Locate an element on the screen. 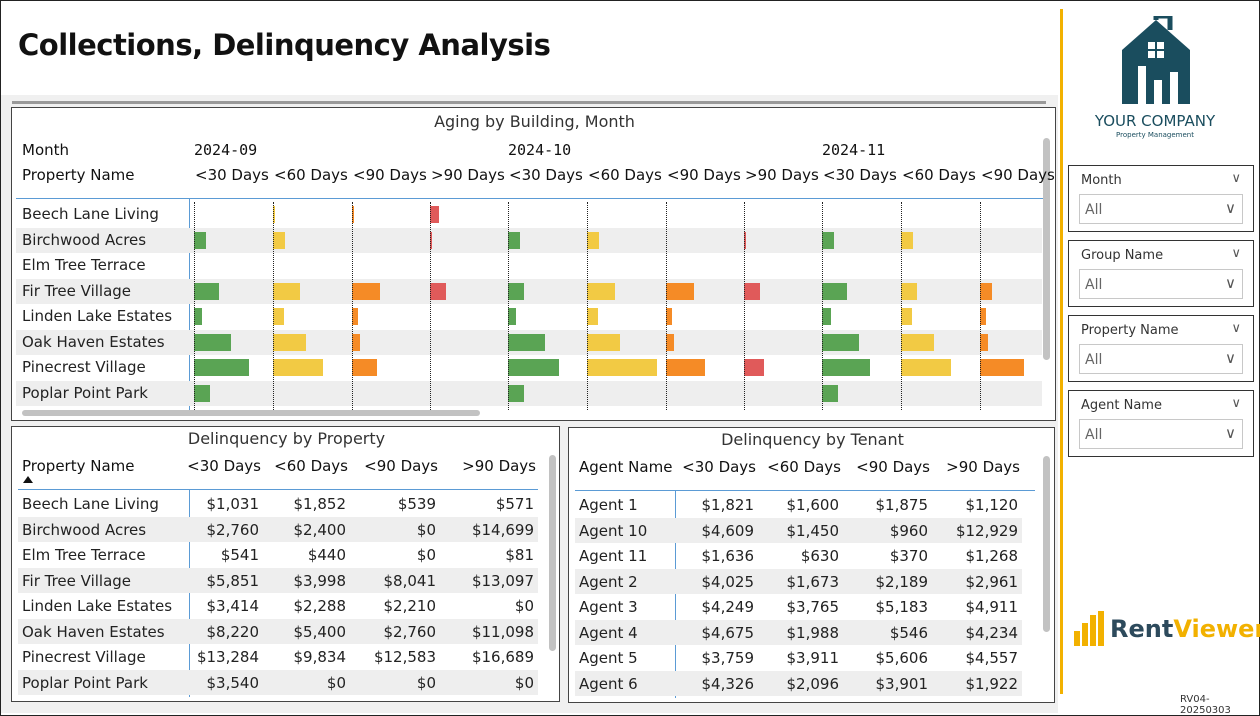 This screenshot has width=1260, height=716. delinquency-tenant-column-header: <30 Days is located at coordinates (719, 467).